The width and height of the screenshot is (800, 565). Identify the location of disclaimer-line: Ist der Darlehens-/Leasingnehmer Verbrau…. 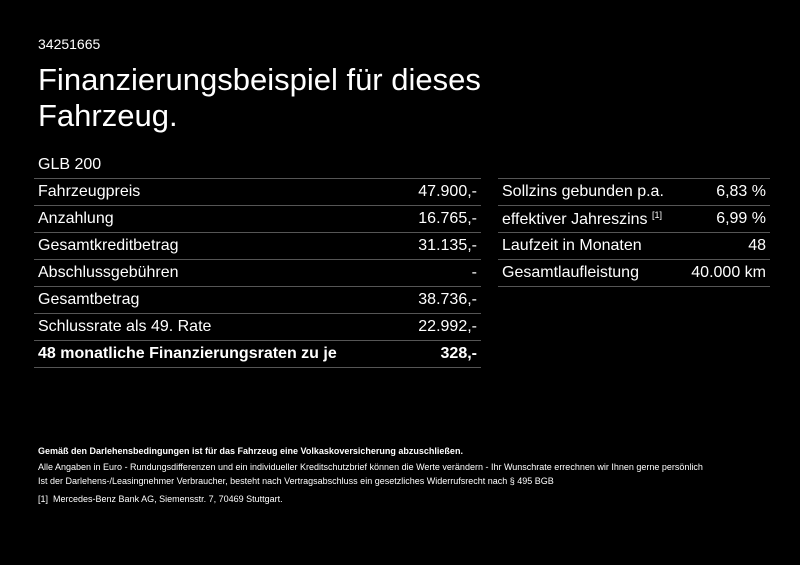
(296, 481).